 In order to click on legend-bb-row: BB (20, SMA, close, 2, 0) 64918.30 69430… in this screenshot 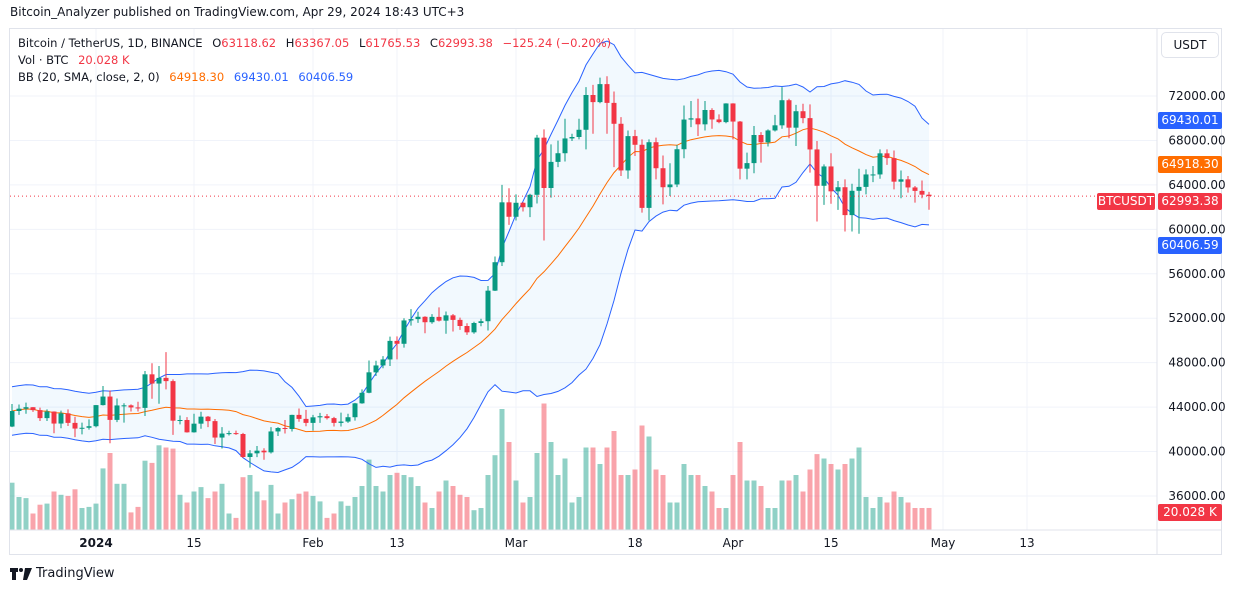, I will do `click(188, 77)`.